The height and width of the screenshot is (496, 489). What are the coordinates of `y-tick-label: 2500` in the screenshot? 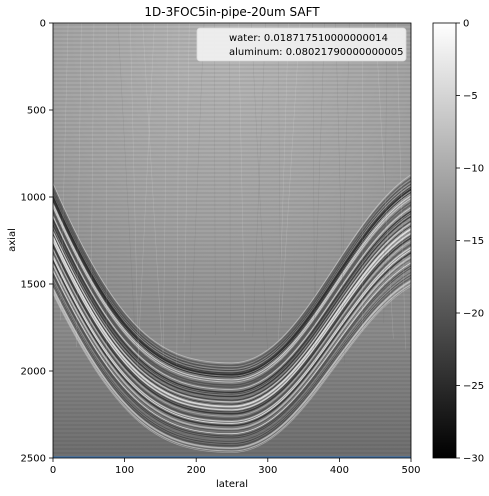 It's located at (33, 459).